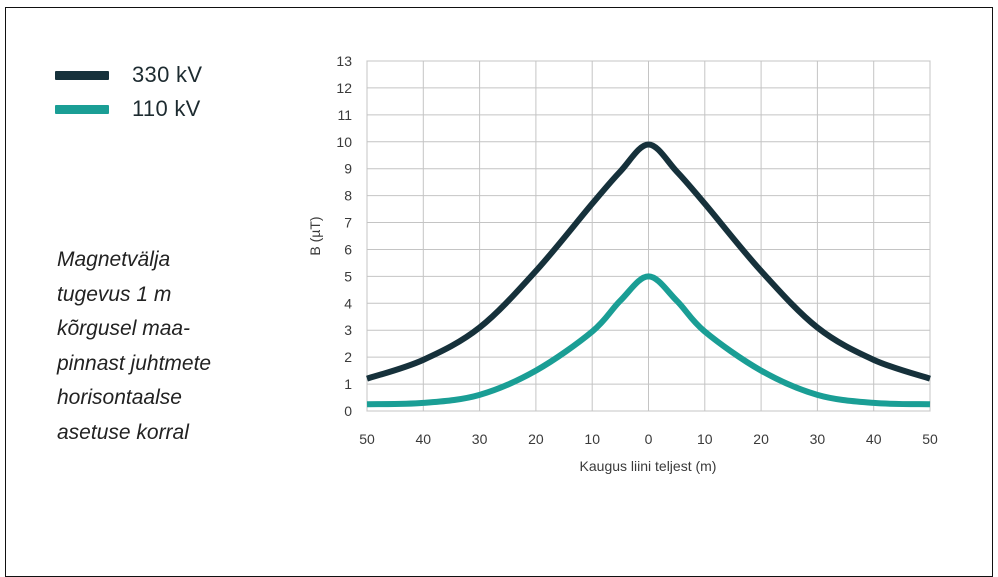 This screenshot has width=998, height=577. Describe the element at coordinates (124, 328) in the screenshot. I see `caption-line: kõrgusel maa-` at that location.